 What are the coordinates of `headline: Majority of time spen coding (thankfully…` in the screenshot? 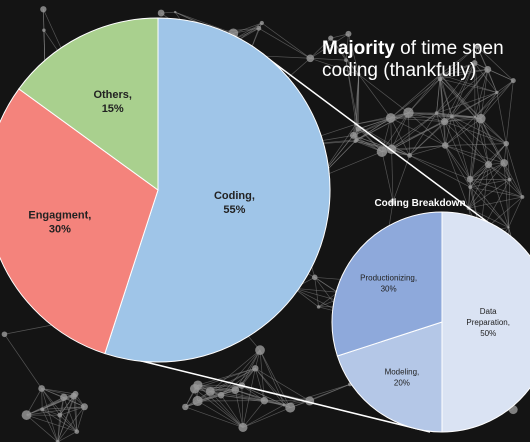 It's located at (413, 60).